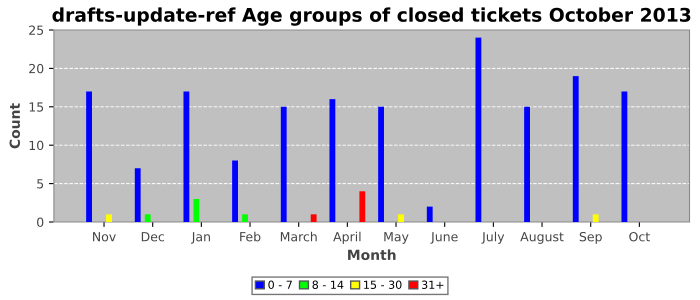 The image size is (700, 300). I want to click on legend-label: 15 - 30, so click(383, 284).